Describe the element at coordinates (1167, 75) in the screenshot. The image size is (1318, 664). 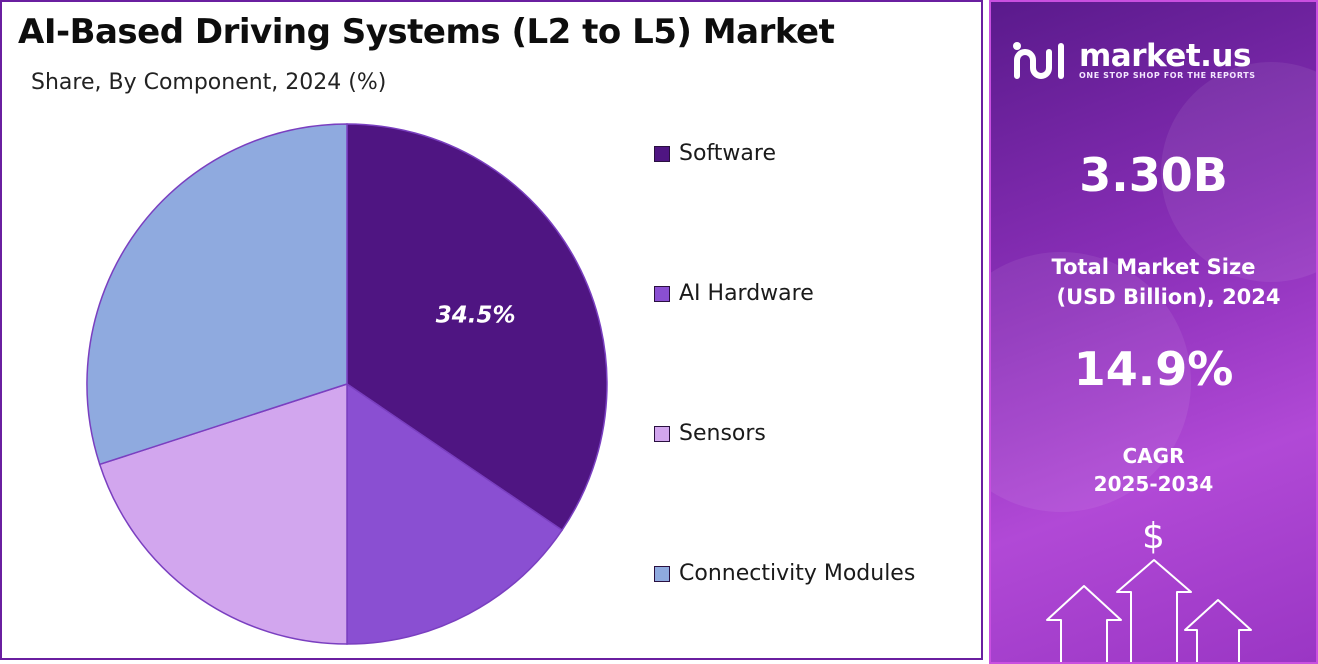
I see `brand-tagline: ONE STOP SHOP FOR THE REPORTS` at that location.